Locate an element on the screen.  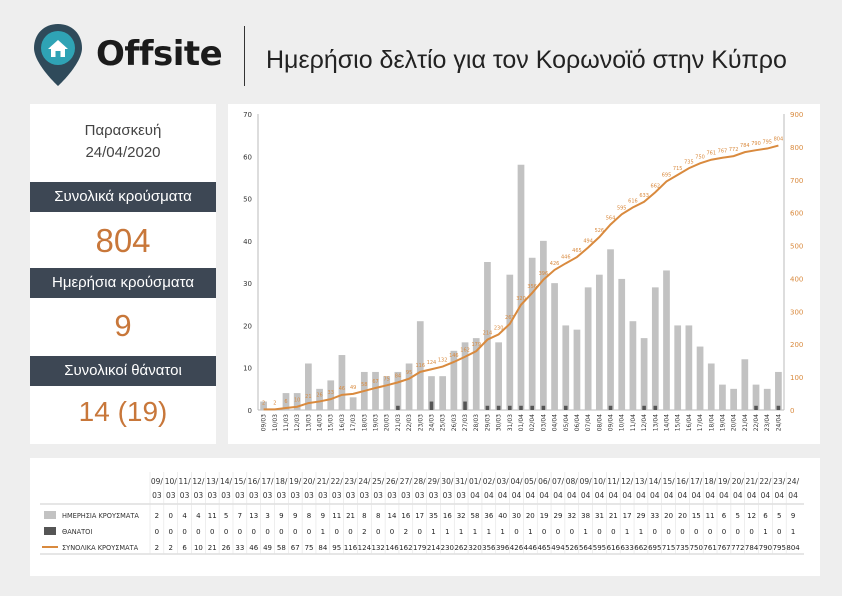
x-tick-label: 13/04 is located at coordinates (655, 422).